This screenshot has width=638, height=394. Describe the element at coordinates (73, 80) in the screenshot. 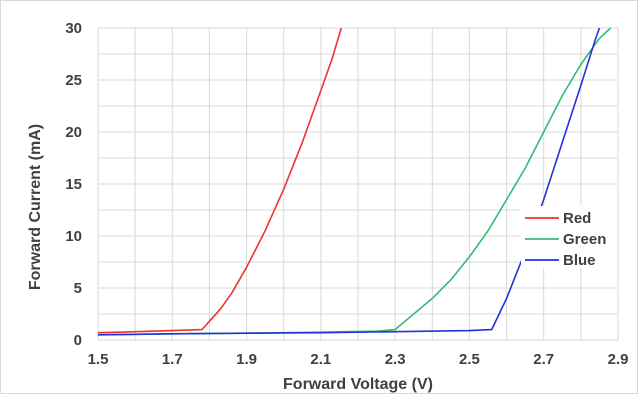

I see `y-tick-label: 25` at that location.